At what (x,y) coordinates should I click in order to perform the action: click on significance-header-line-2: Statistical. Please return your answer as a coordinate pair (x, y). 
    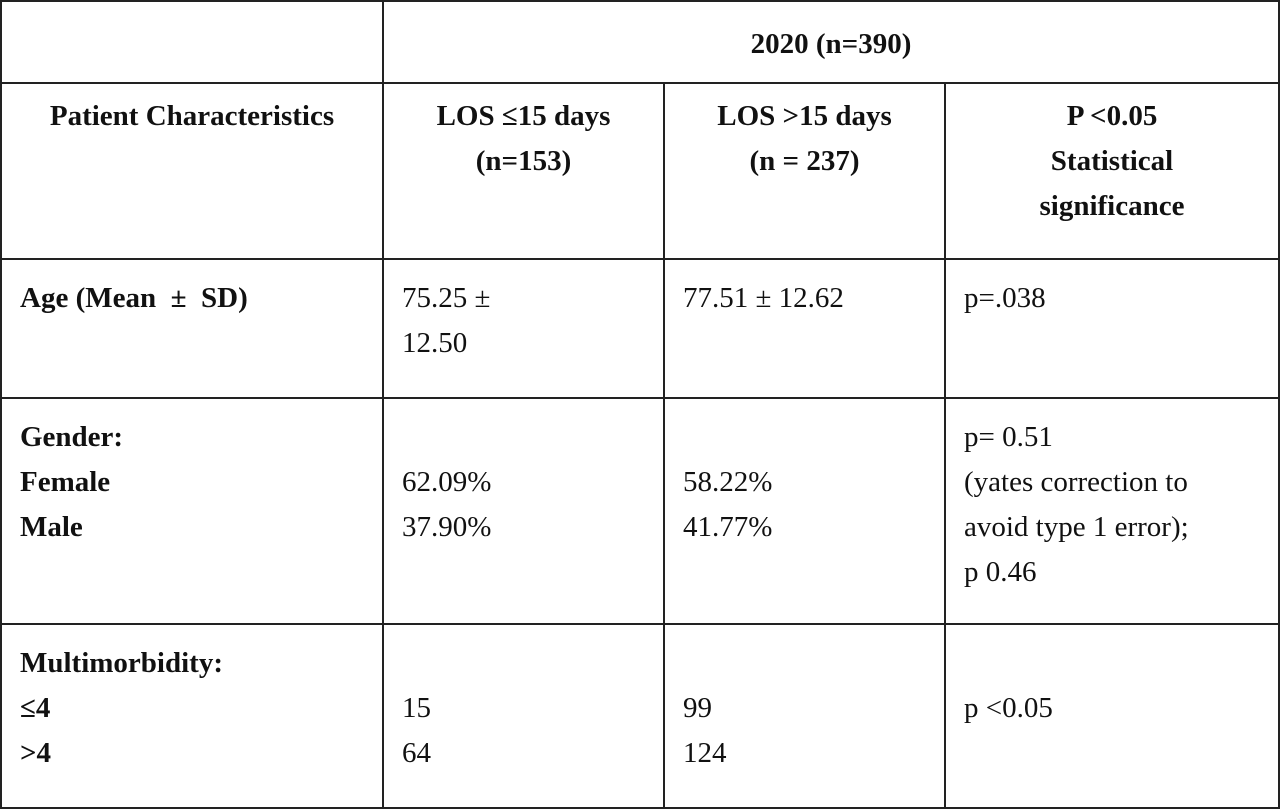
    Looking at the image, I should click on (1112, 161).